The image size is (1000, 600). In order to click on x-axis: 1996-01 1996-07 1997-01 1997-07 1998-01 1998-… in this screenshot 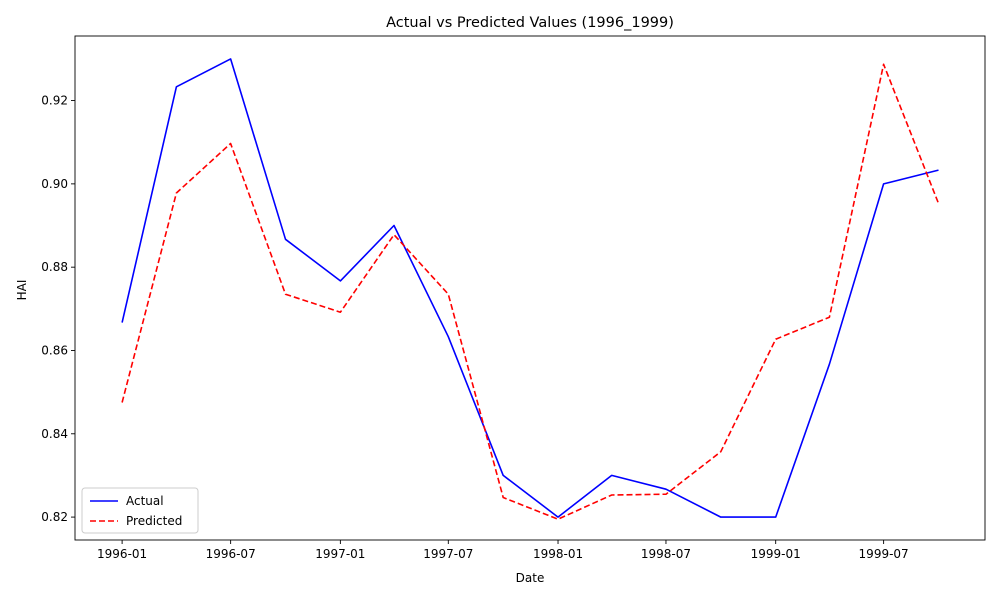, I will do `click(503, 550)`.